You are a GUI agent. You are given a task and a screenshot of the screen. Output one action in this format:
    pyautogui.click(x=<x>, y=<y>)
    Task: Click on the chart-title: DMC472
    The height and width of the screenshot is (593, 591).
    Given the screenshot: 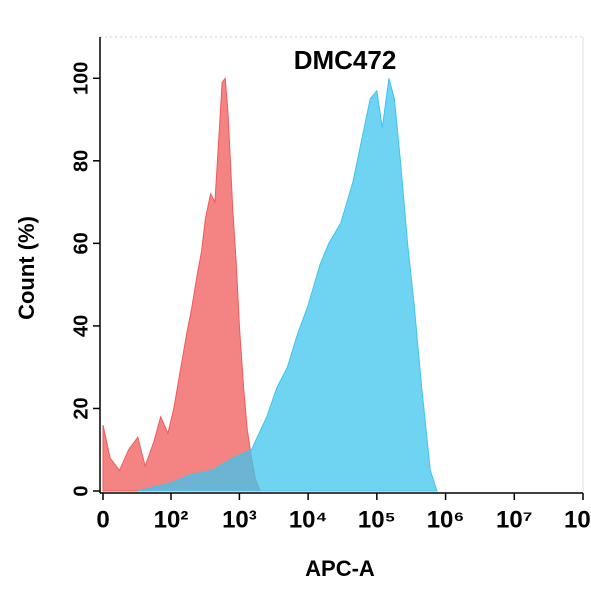 What is the action you would take?
    pyautogui.click(x=345, y=60)
    